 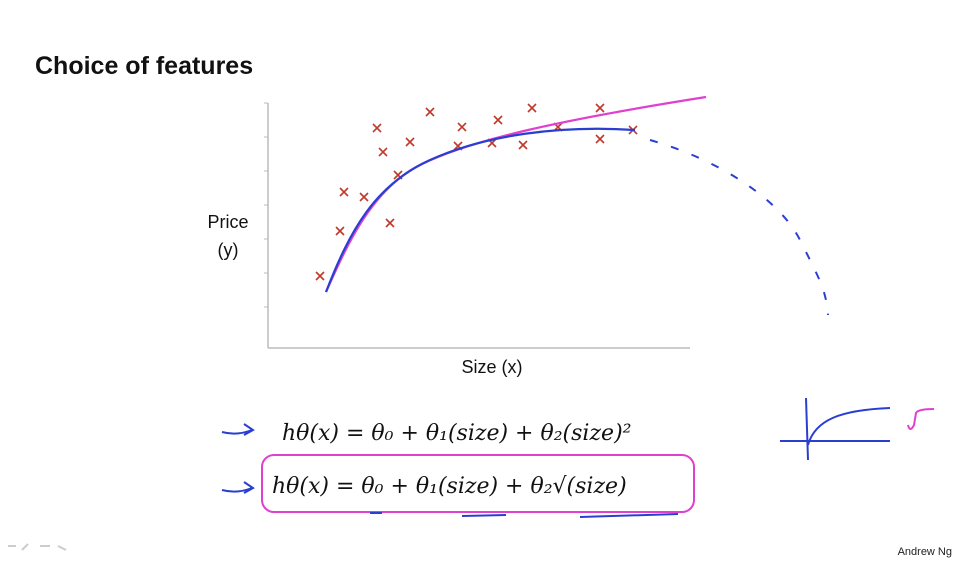 I want to click on toolbar-icons, so click(x=37, y=547).